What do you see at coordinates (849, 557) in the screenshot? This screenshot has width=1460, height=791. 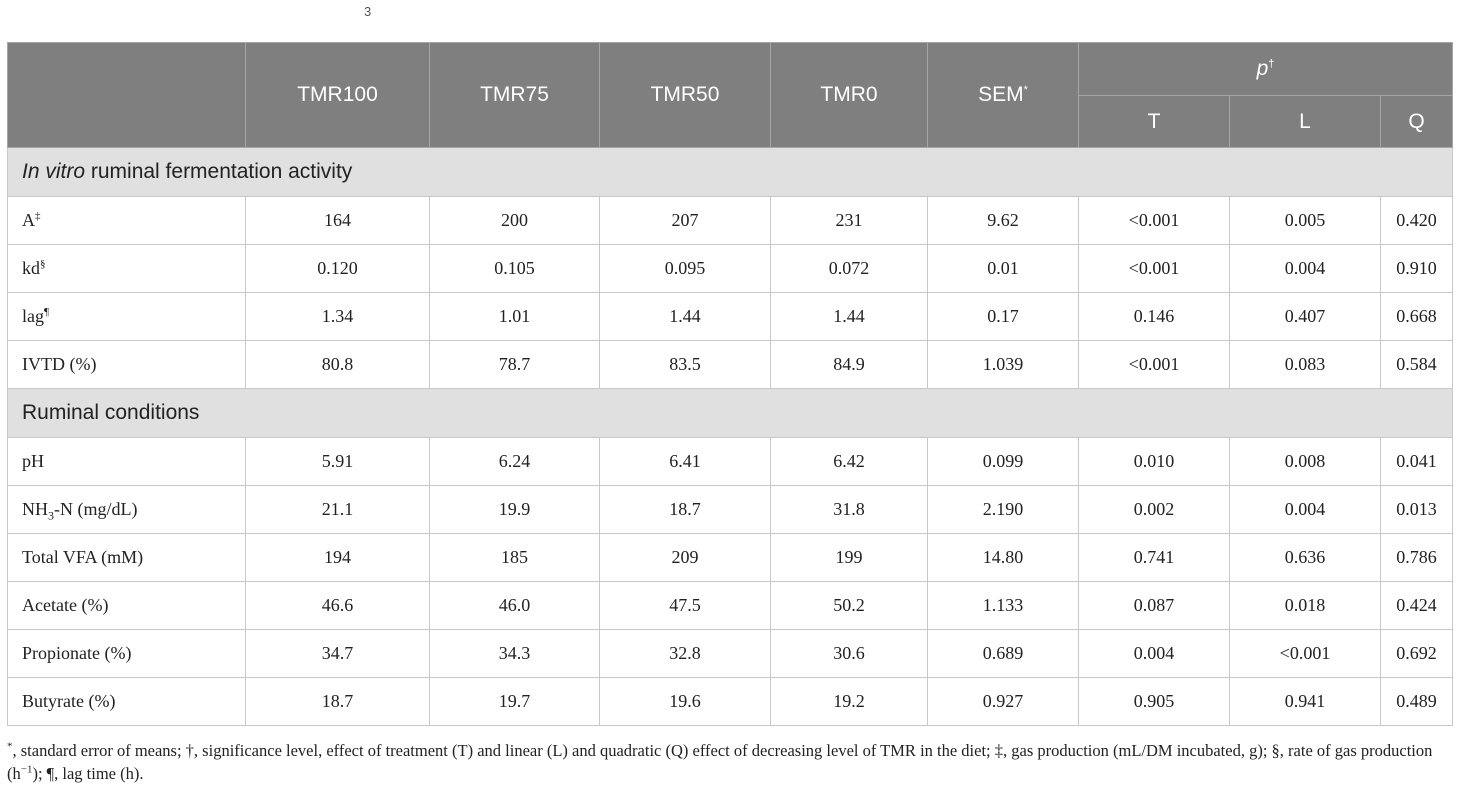 I see `table-cell: 199` at bounding box center [849, 557].